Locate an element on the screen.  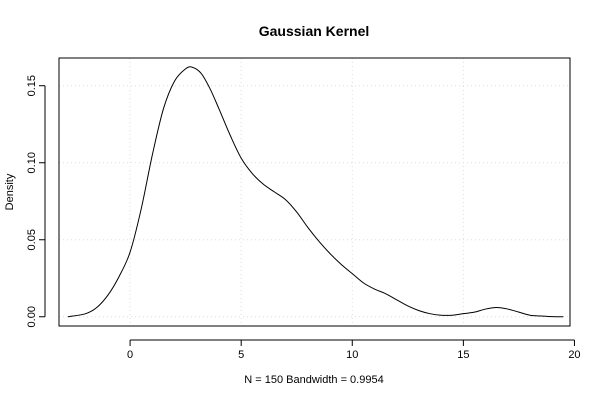
chart-title: Gaussian Kernel is located at coordinates (314, 31).